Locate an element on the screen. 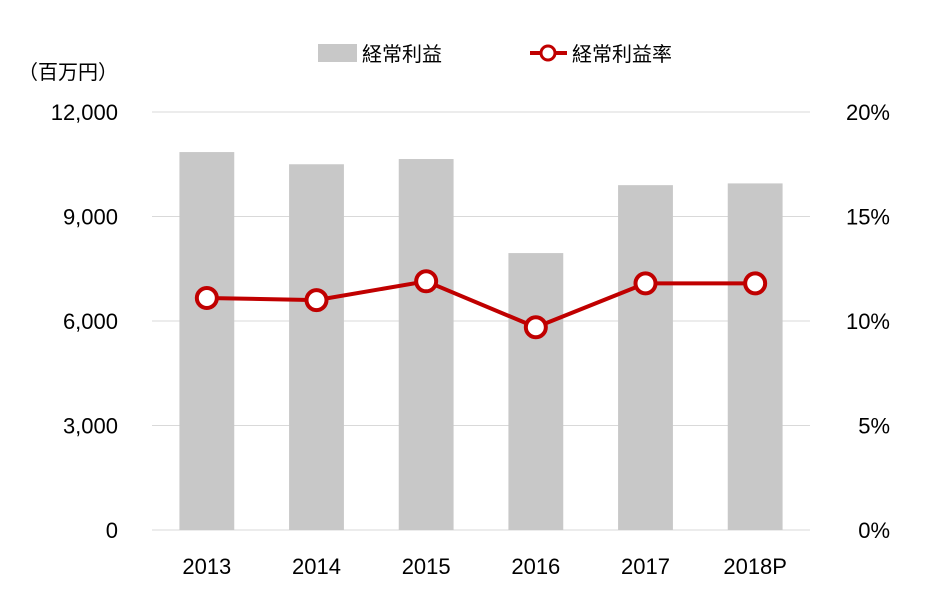 The width and height of the screenshot is (949, 600). bar-2013 is located at coordinates (207, 341).